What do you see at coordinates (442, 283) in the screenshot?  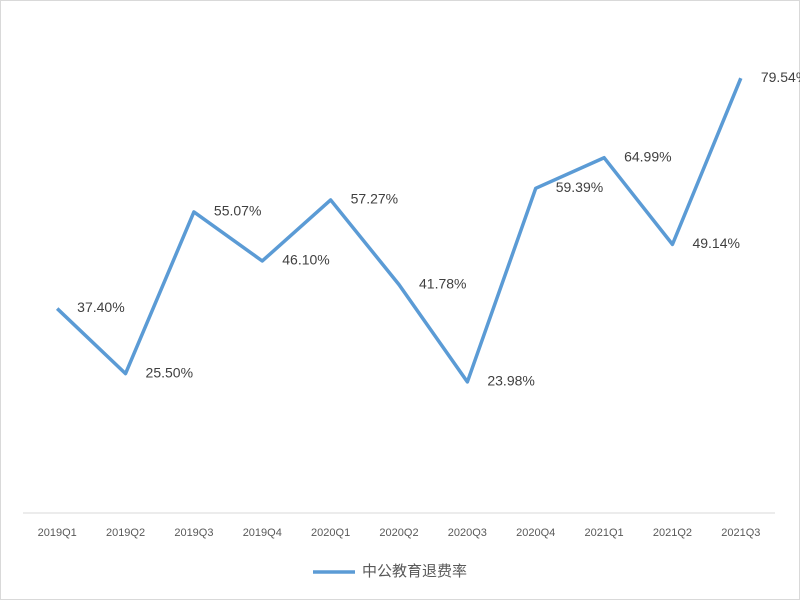 I see `data-label: 41.78%` at bounding box center [442, 283].